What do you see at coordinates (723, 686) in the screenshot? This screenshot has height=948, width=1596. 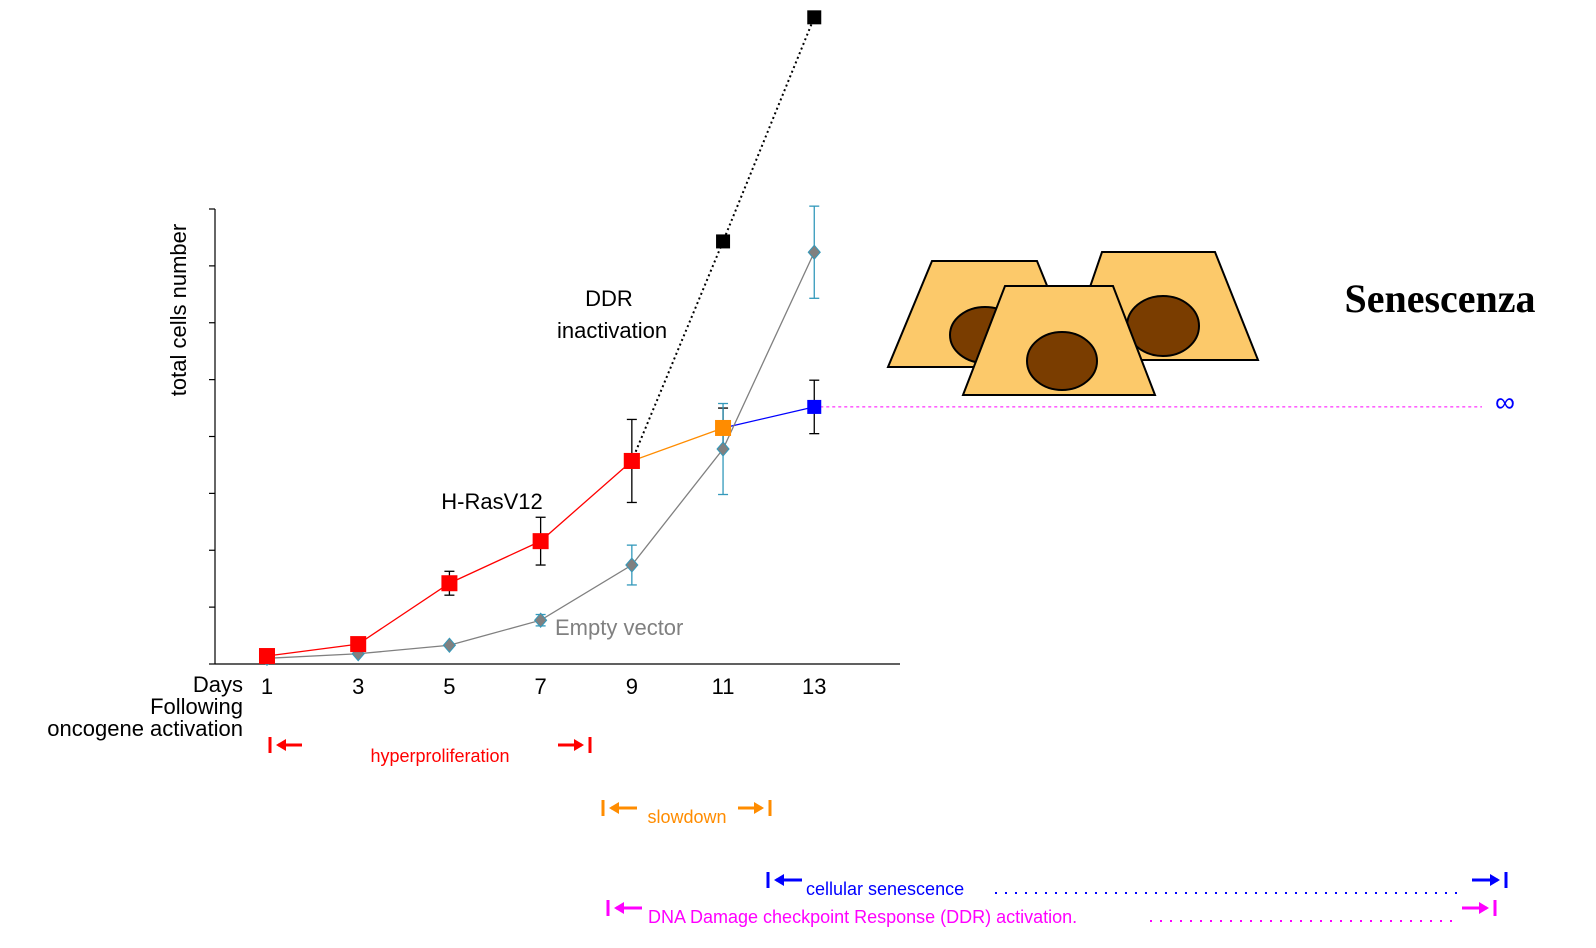 I see `x-tick-label: 11` at bounding box center [723, 686].